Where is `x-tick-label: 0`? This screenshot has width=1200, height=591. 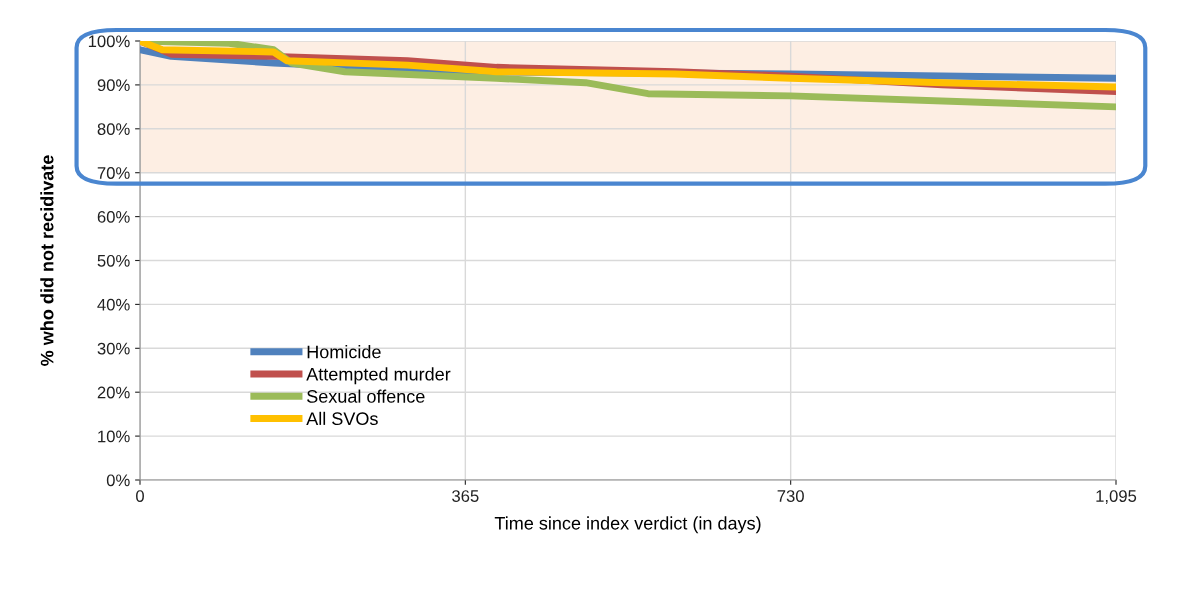 x-tick-label: 0 is located at coordinates (140, 496).